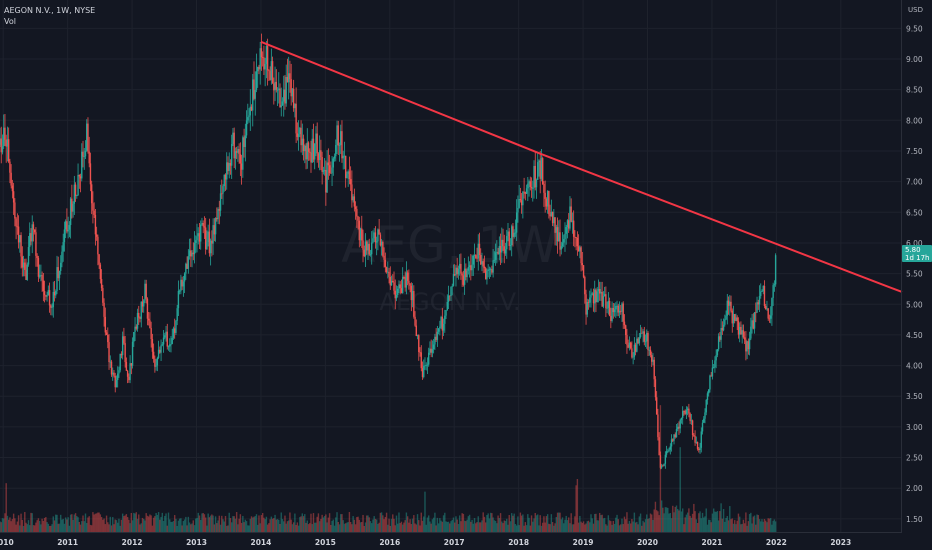  What do you see at coordinates (914, 120) in the screenshot?
I see `y-tick-label: 8.00` at bounding box center [914, 120].